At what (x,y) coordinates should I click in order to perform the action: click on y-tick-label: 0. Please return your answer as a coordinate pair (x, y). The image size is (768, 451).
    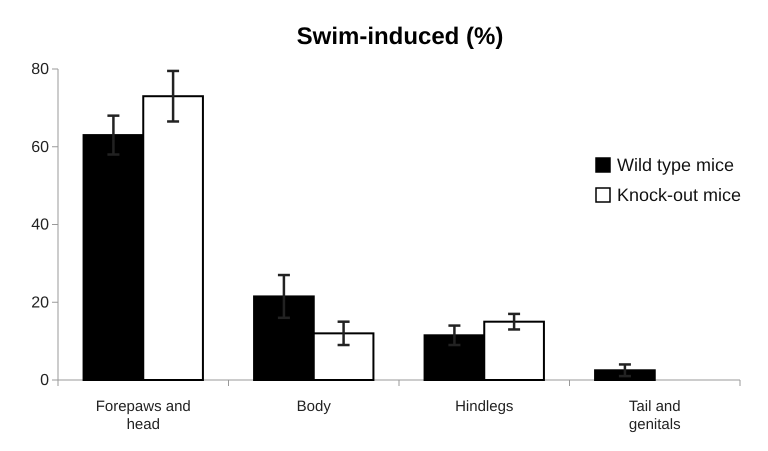
    Looking at the image, I should click on (45, 381).